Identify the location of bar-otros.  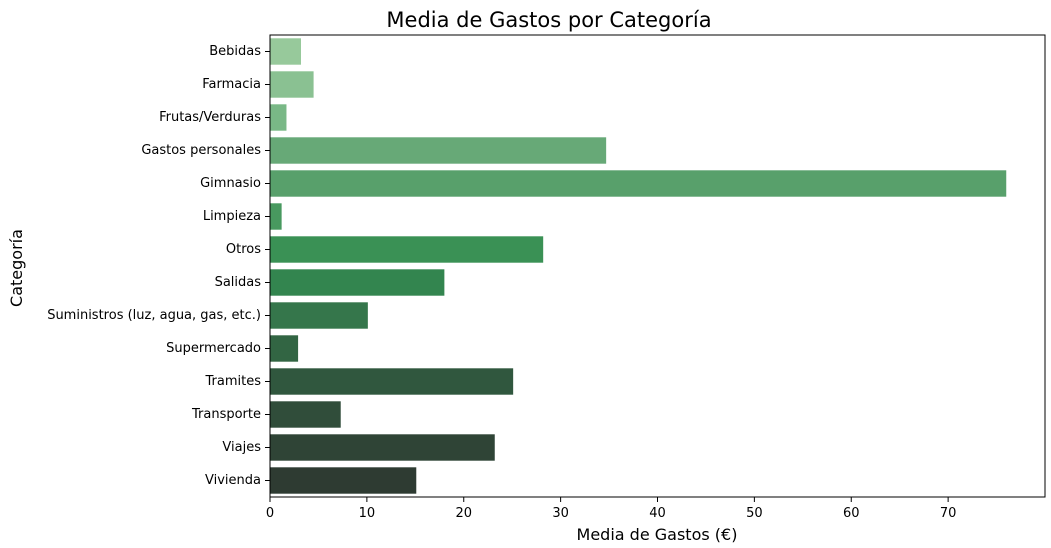
(407, 249).